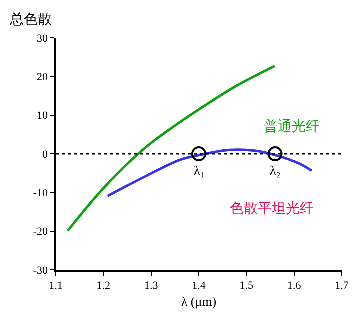 The width and height of the screenshot is (360, 331). Describe the element at coordinates (199, 302) in the screenshot. I see `x-axis-title: λ (μm)` at that location.